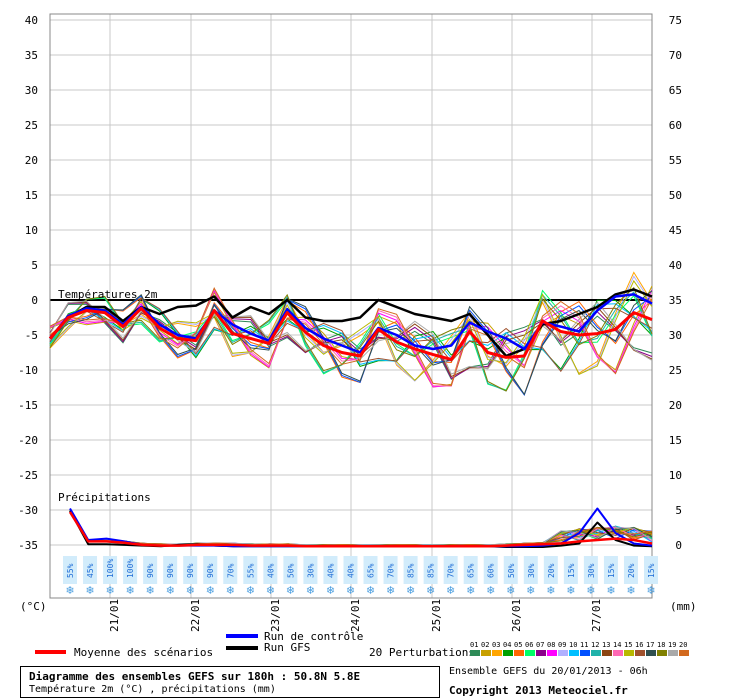  What do you see at coordinates (683, 645) in the screenshot?
I see `legend-perturbation-number: 20` at bounding box center [683, 645].